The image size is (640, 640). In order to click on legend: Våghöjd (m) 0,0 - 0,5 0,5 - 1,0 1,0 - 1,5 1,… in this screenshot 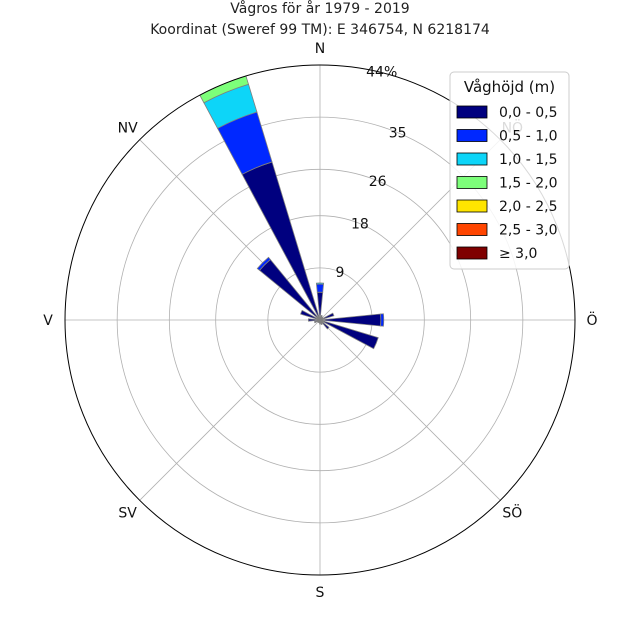, I will do `click(509, 170)`.